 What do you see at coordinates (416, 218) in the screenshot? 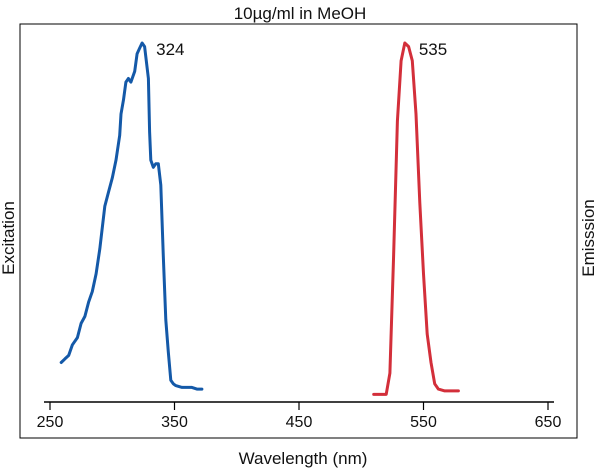
I see `series-line-emisssion` at bounding box center [416, 218].